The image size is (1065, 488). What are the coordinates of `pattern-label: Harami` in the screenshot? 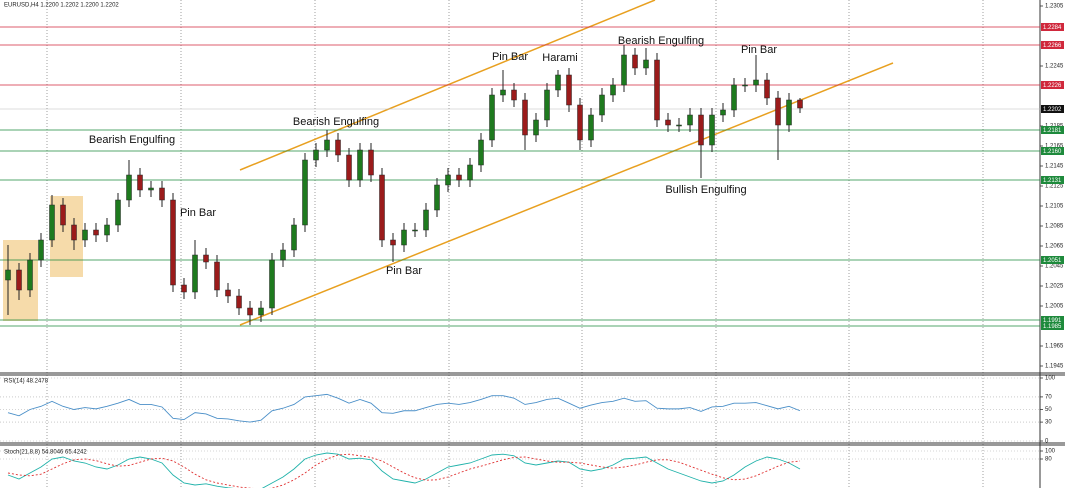 It's located at (559, 58).